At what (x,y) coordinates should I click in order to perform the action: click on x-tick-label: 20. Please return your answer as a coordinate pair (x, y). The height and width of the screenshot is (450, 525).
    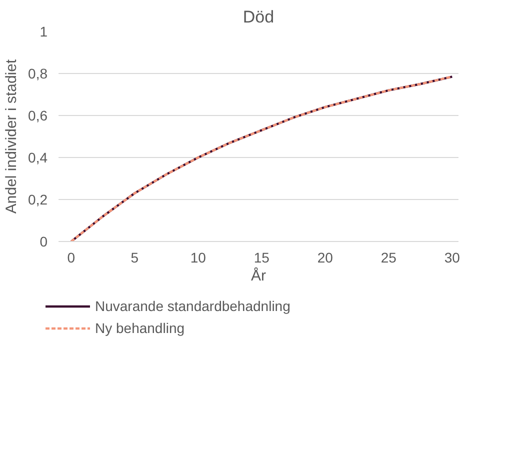
    Looking at the image, I should click on (325, 258).